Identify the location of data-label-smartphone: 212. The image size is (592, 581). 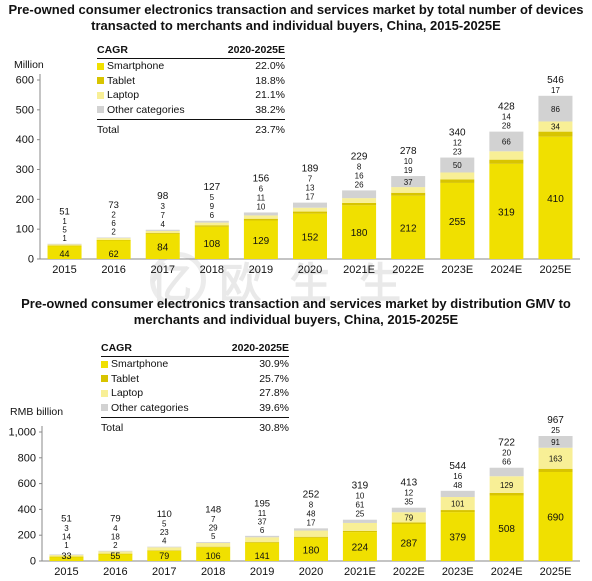
(408, 228).